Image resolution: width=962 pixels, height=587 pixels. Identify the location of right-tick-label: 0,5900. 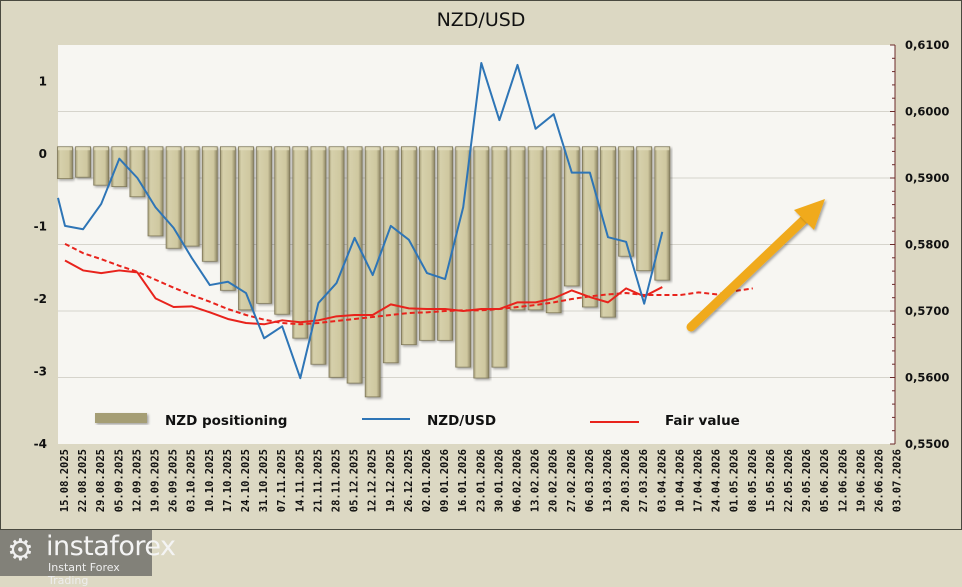
(927, 178).